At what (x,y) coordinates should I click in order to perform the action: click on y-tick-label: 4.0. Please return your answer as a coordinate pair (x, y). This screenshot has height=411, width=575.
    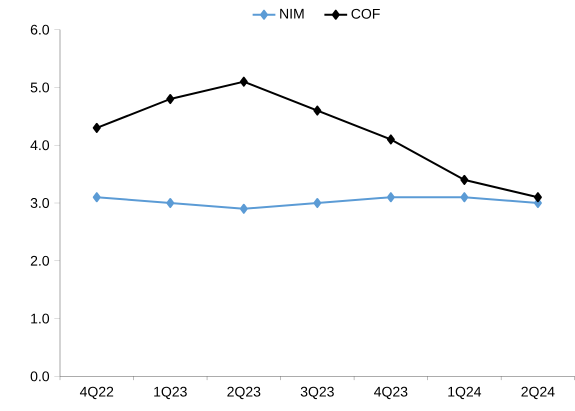
    Looking at the image, I should click on (40, 145).